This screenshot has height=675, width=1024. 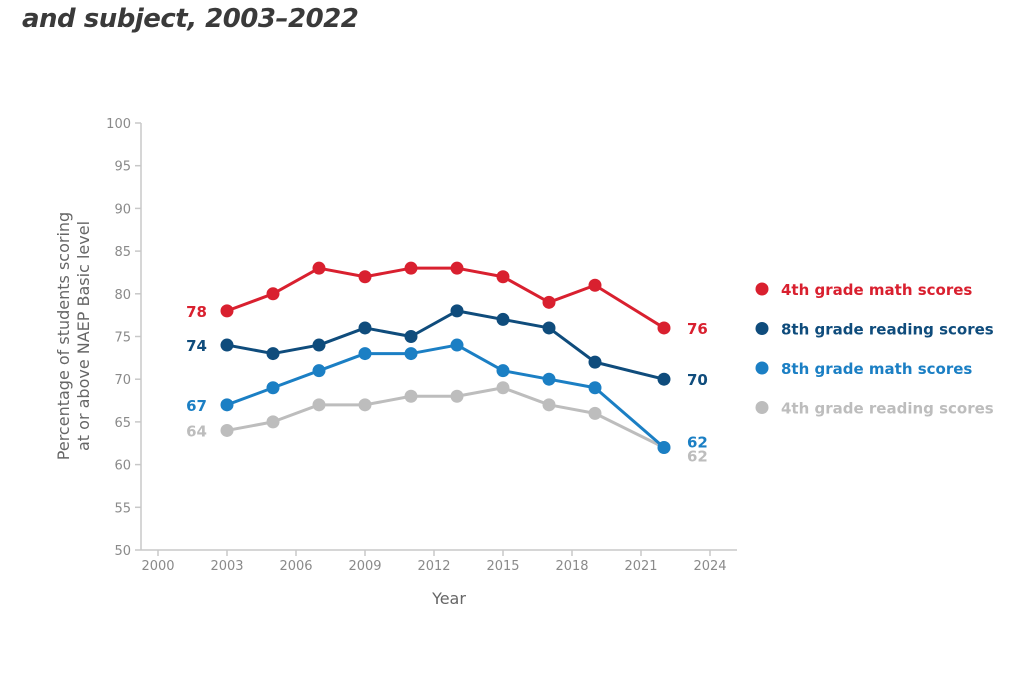 I want to click on x-tick-label: 2006, so click(x=295, y=566).